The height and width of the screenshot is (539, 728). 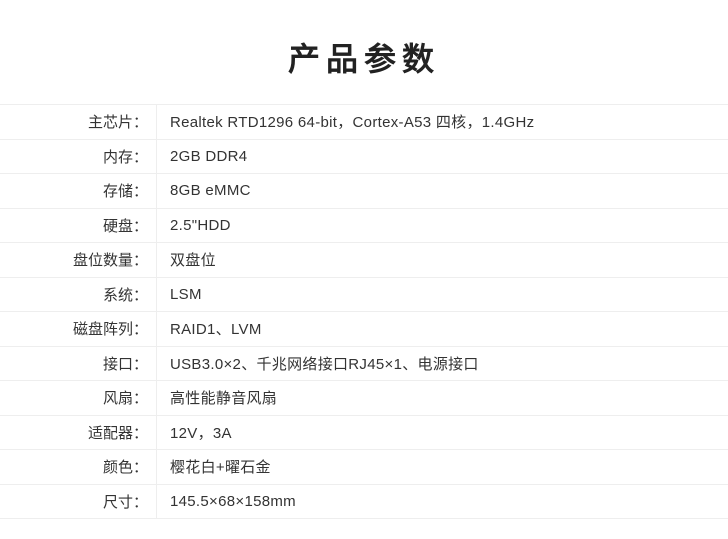 What do you see at coordinates (201, 433) in the screenshot?
I see `spec-value: 12V，3A` at bounding box center [201, 433].